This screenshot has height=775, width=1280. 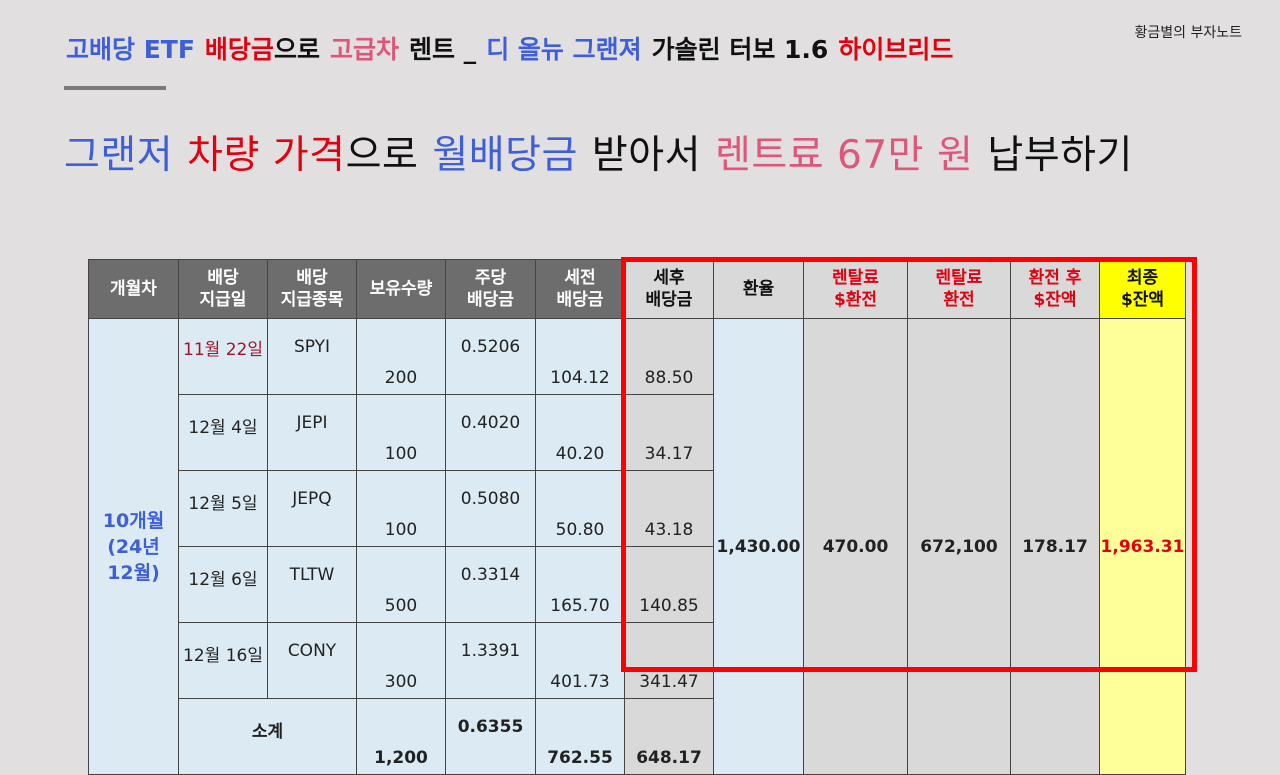 What do you see at coordinates (1142, 546) in the screenshot?
I see `final-usd-cell: 1,963.31` at bounding box center [1142, 546].